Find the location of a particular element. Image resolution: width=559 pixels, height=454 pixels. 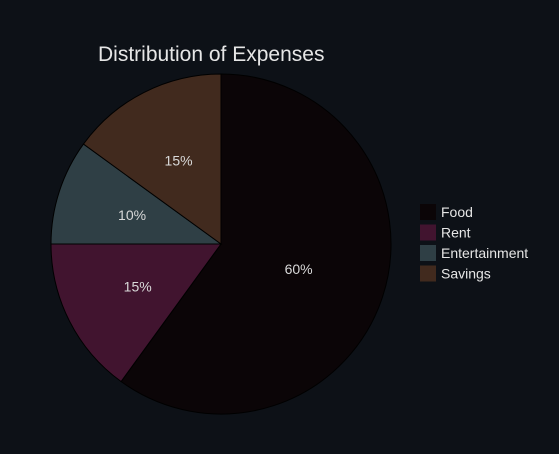

slice-label-food: 60% is located at coordinates (299, 269).